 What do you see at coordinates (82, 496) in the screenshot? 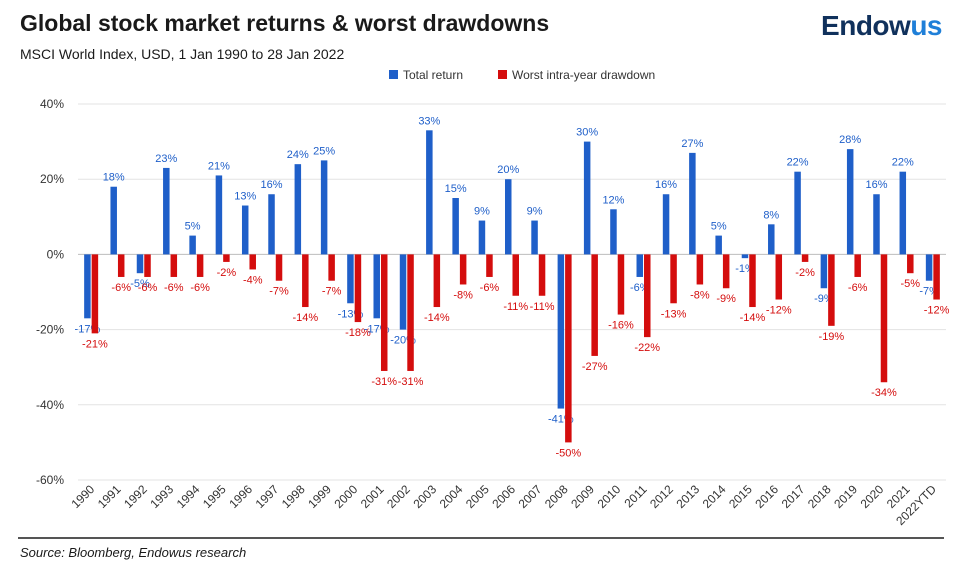
I see `x-tick-label: 1990` at bounding box center [82, 496].